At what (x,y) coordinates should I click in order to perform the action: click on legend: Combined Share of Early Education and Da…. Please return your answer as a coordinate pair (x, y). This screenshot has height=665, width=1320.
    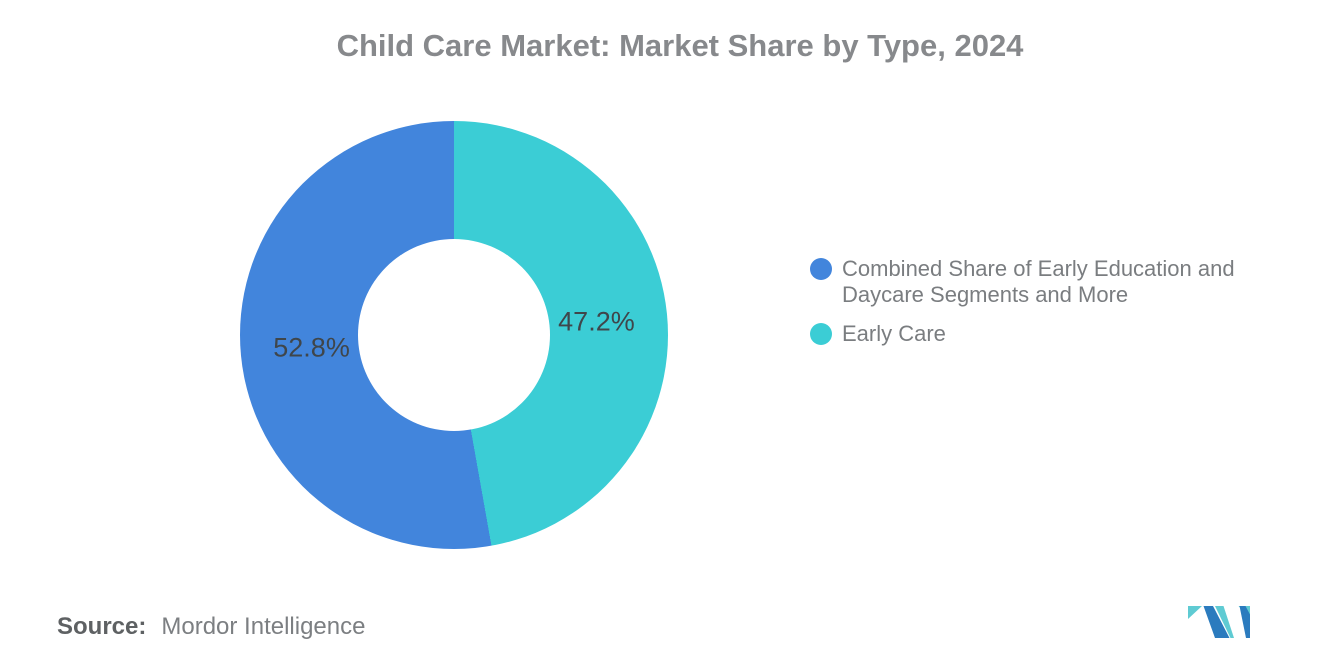
    Looking at the image, I should click on (1022, 308).